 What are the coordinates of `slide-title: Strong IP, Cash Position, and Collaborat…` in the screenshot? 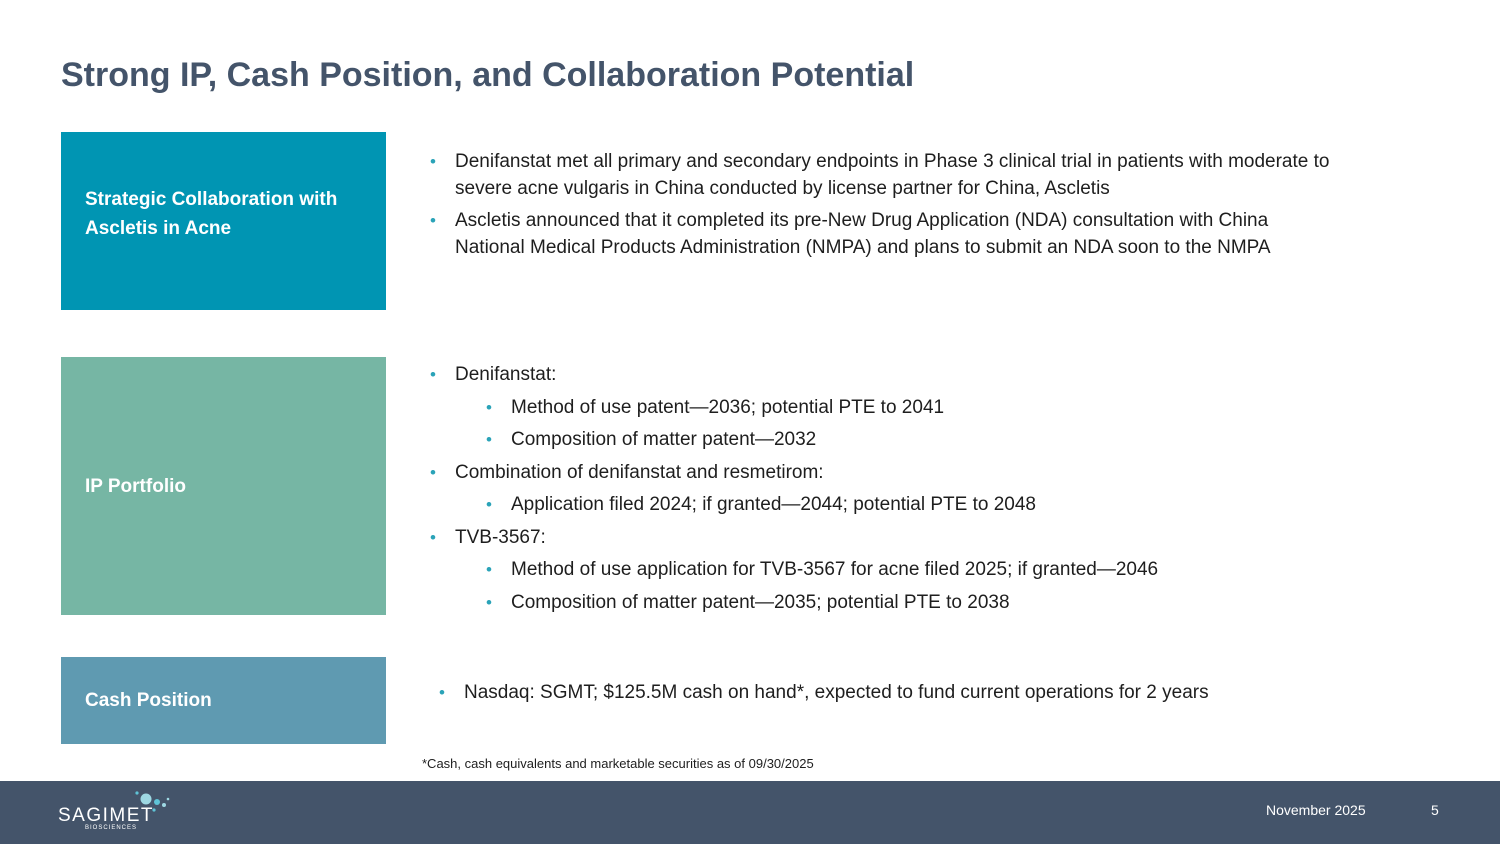 It's located at (488, 75).